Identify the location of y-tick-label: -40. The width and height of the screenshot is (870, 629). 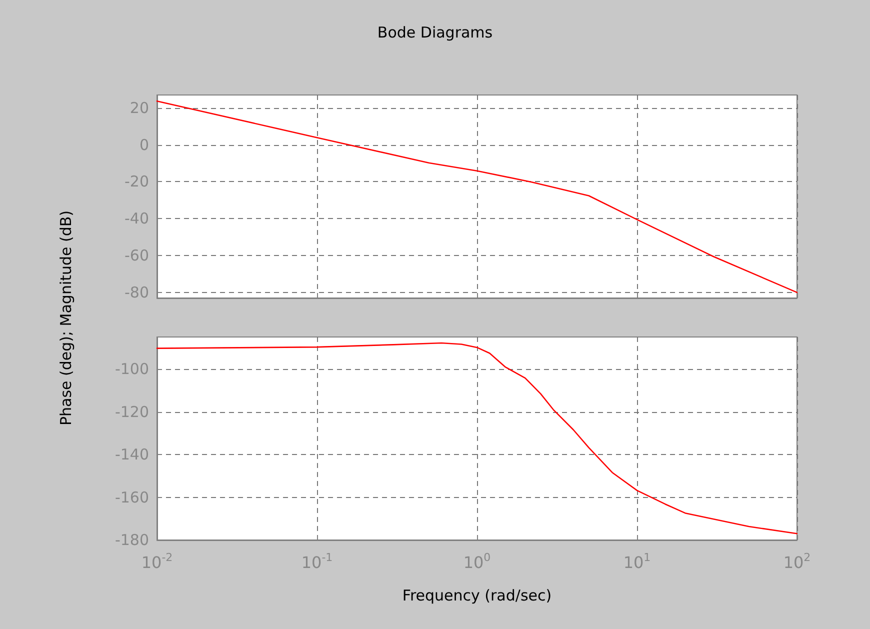
(136, 219).